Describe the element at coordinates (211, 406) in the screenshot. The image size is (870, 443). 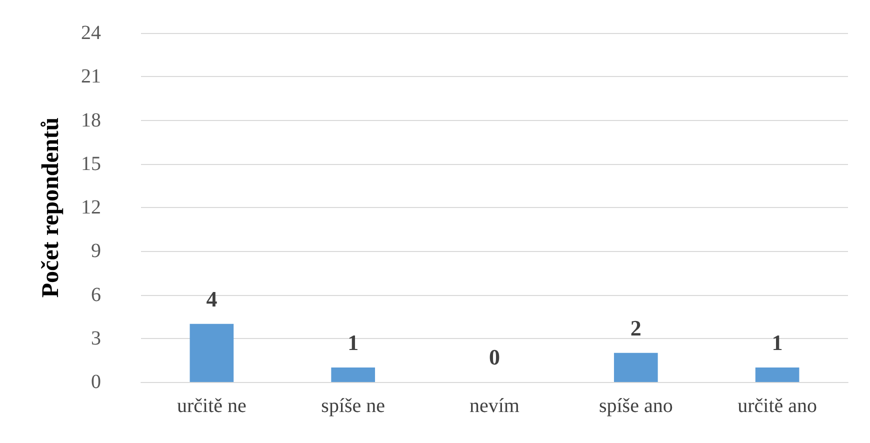
I see `x-tick-label: určitě ne` at that location.